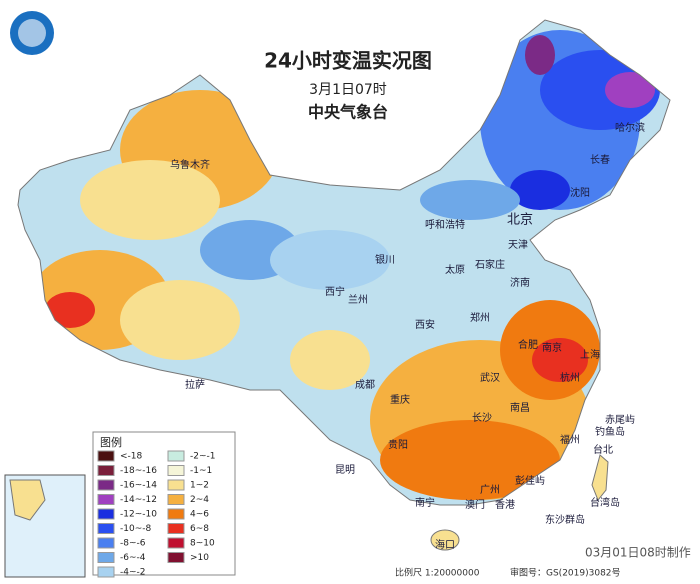 Image resolution: width=700 pixels, height=584 pixels. Describe the element at coordinates (138, 471) in the screenshot. I see `legend-label: -18~-16` at that location.